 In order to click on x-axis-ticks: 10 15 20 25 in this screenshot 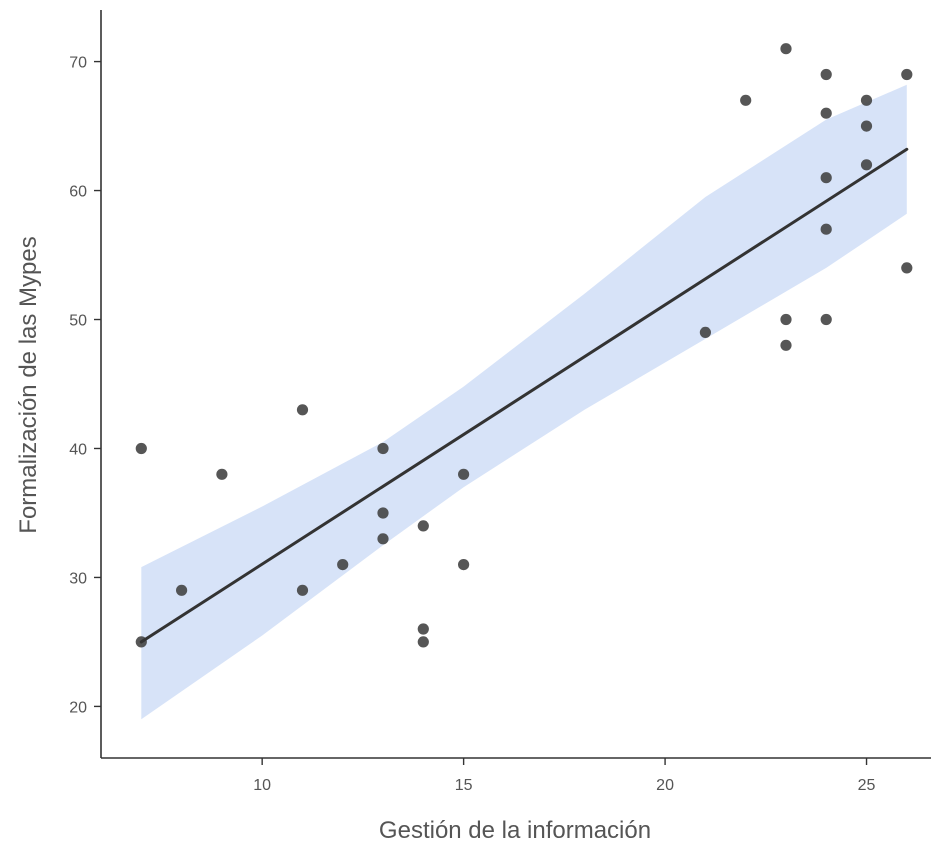, I will do `click(564, 776)`.